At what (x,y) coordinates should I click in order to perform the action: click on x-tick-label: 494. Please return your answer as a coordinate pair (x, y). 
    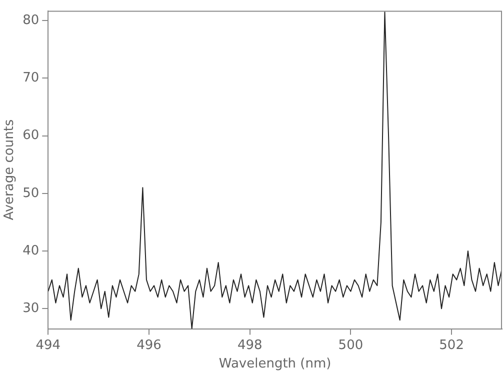
    Looking at the image, I should click on (48, 345).